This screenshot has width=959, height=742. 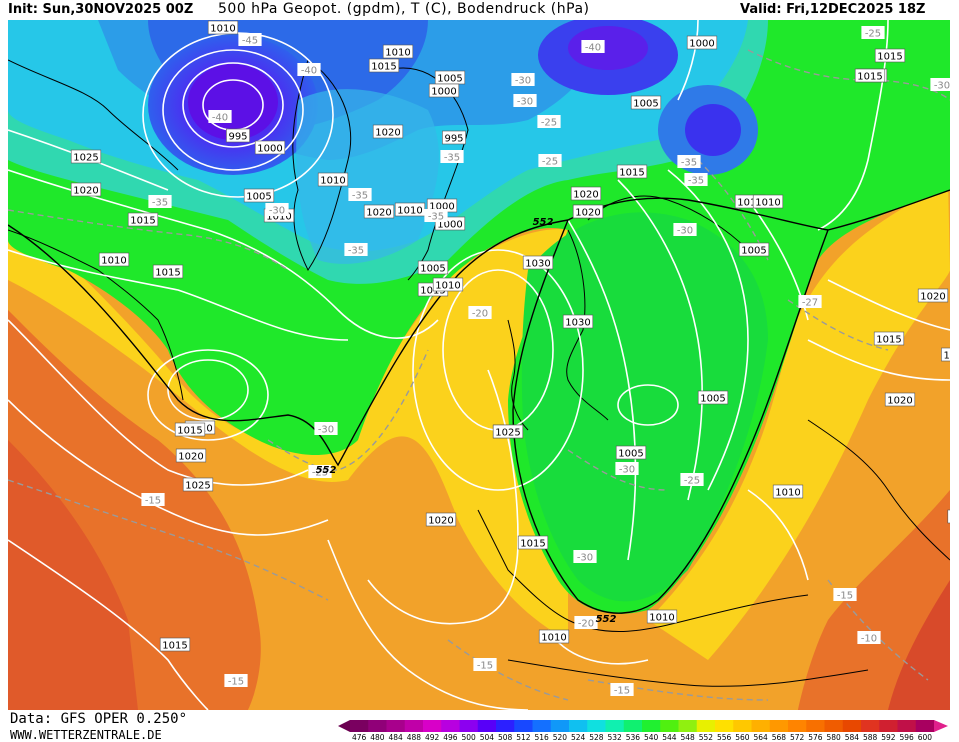 I want to click on legend-tick-label: 532, so click(x=614, y=737).